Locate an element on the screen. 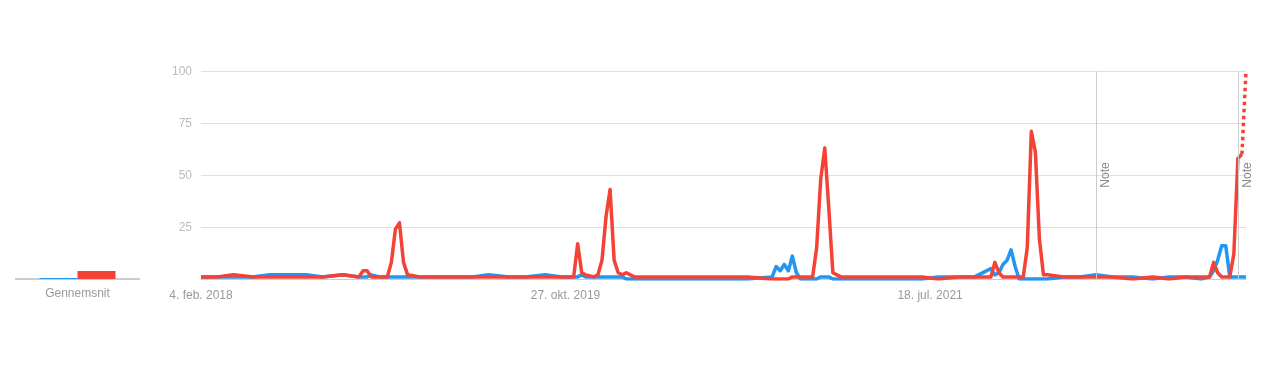  x-tick-label: Gennemsnit is located at coordinates (78, 293).